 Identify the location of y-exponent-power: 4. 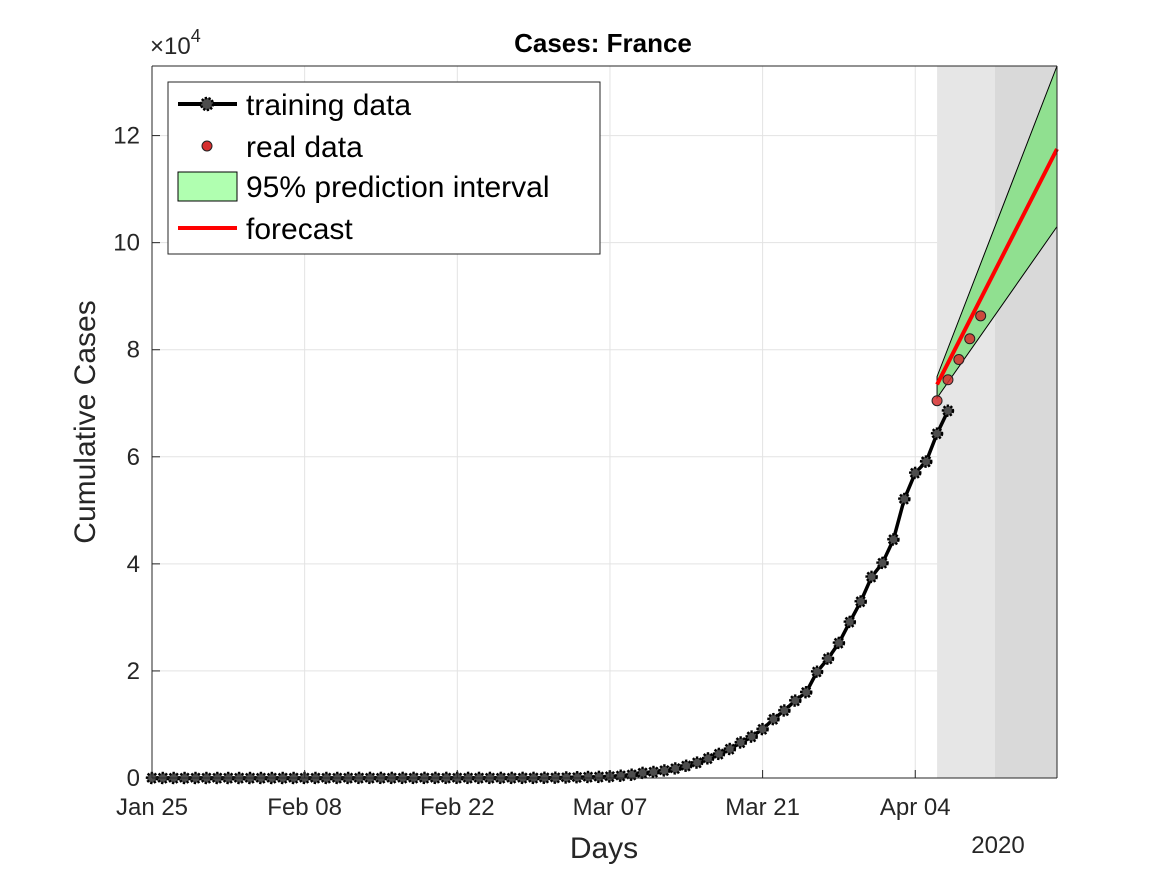
(196, 36).